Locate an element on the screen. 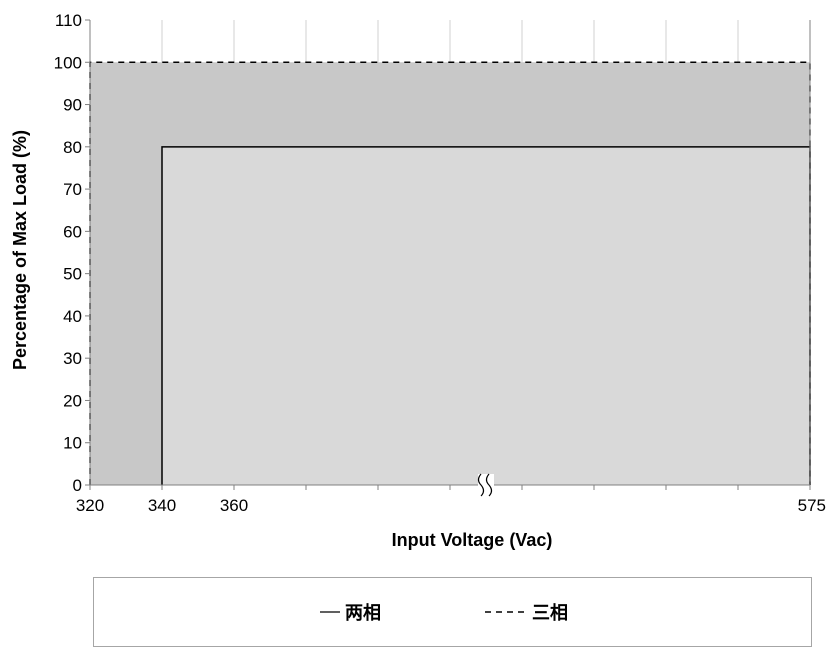  x-axis-title: Input Voltage (Vac) is located at coordinates (472, 540).